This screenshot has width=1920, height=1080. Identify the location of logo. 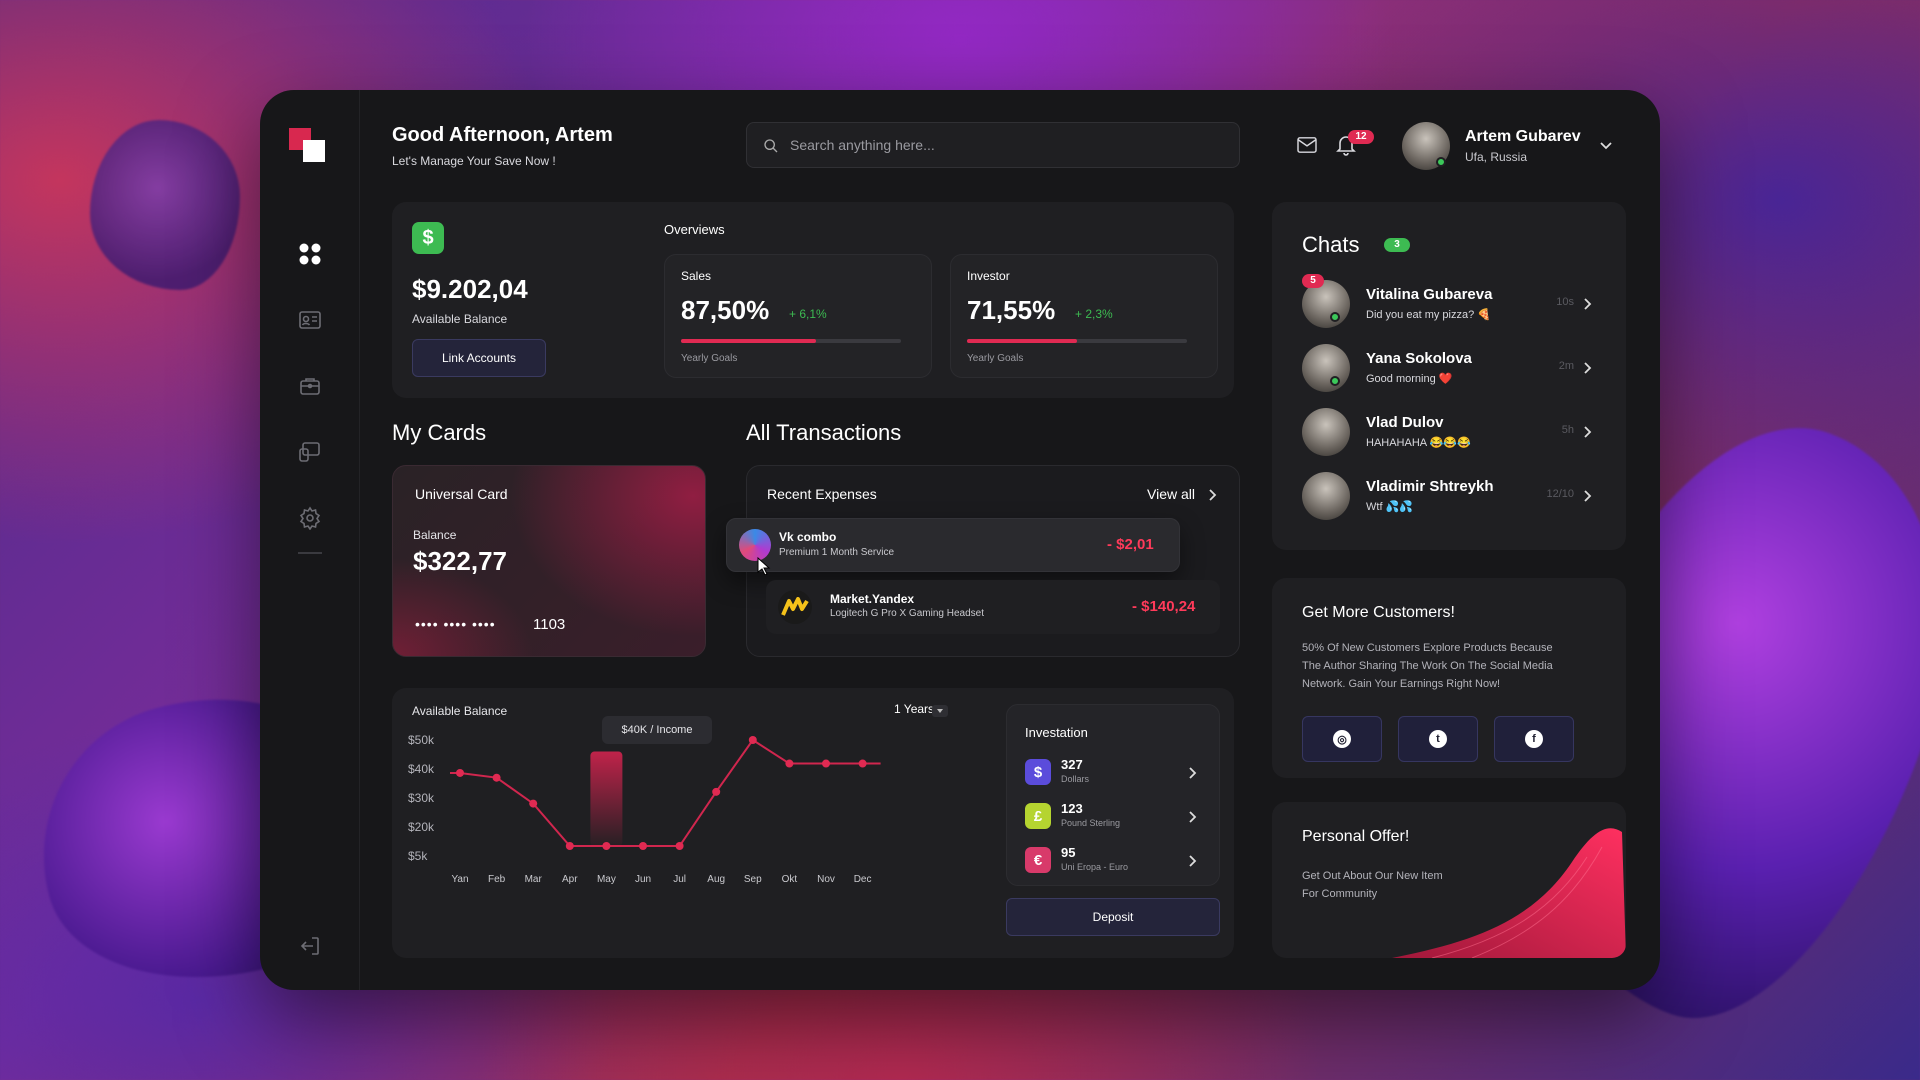
(310, 146).